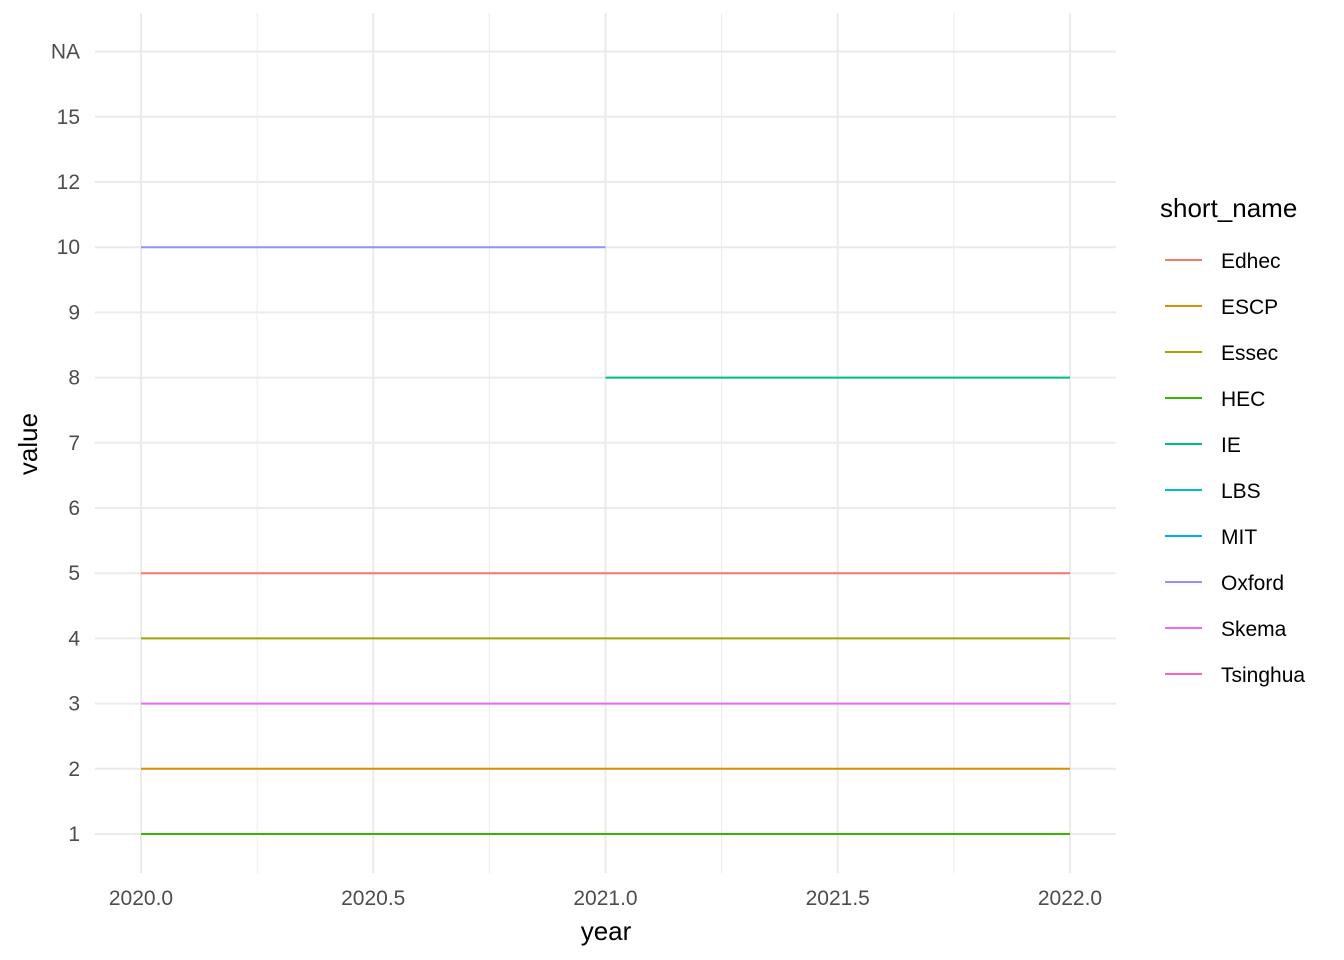  What do you see at coordinates (74, 704) in the screenshot?
I see `y-tick-label: 3` at bounding box center [74, 704].